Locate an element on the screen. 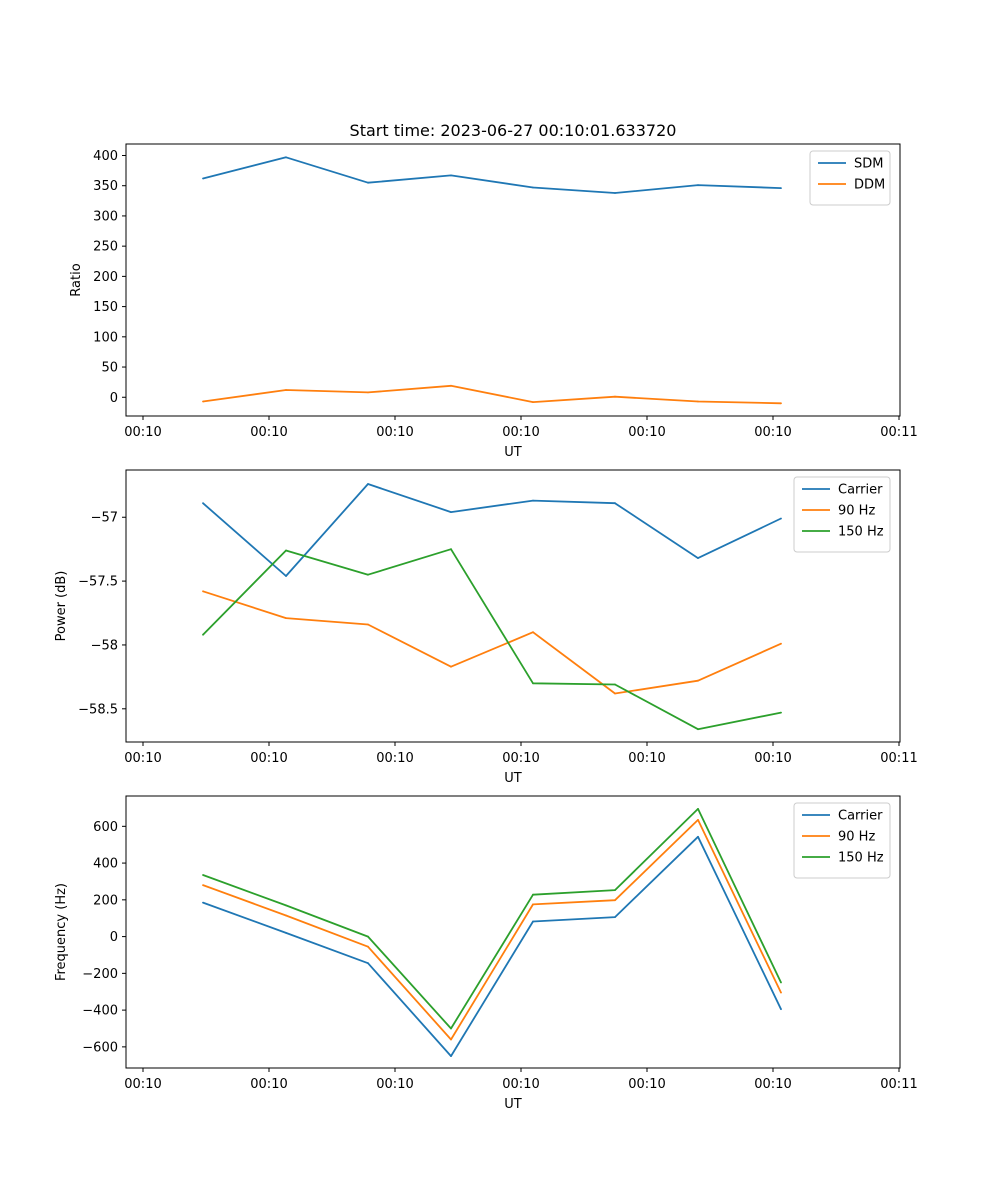 The width and height of the screenshot is (1000, 1200). y-tick-label: −200 is located at coordinates (100, 974).